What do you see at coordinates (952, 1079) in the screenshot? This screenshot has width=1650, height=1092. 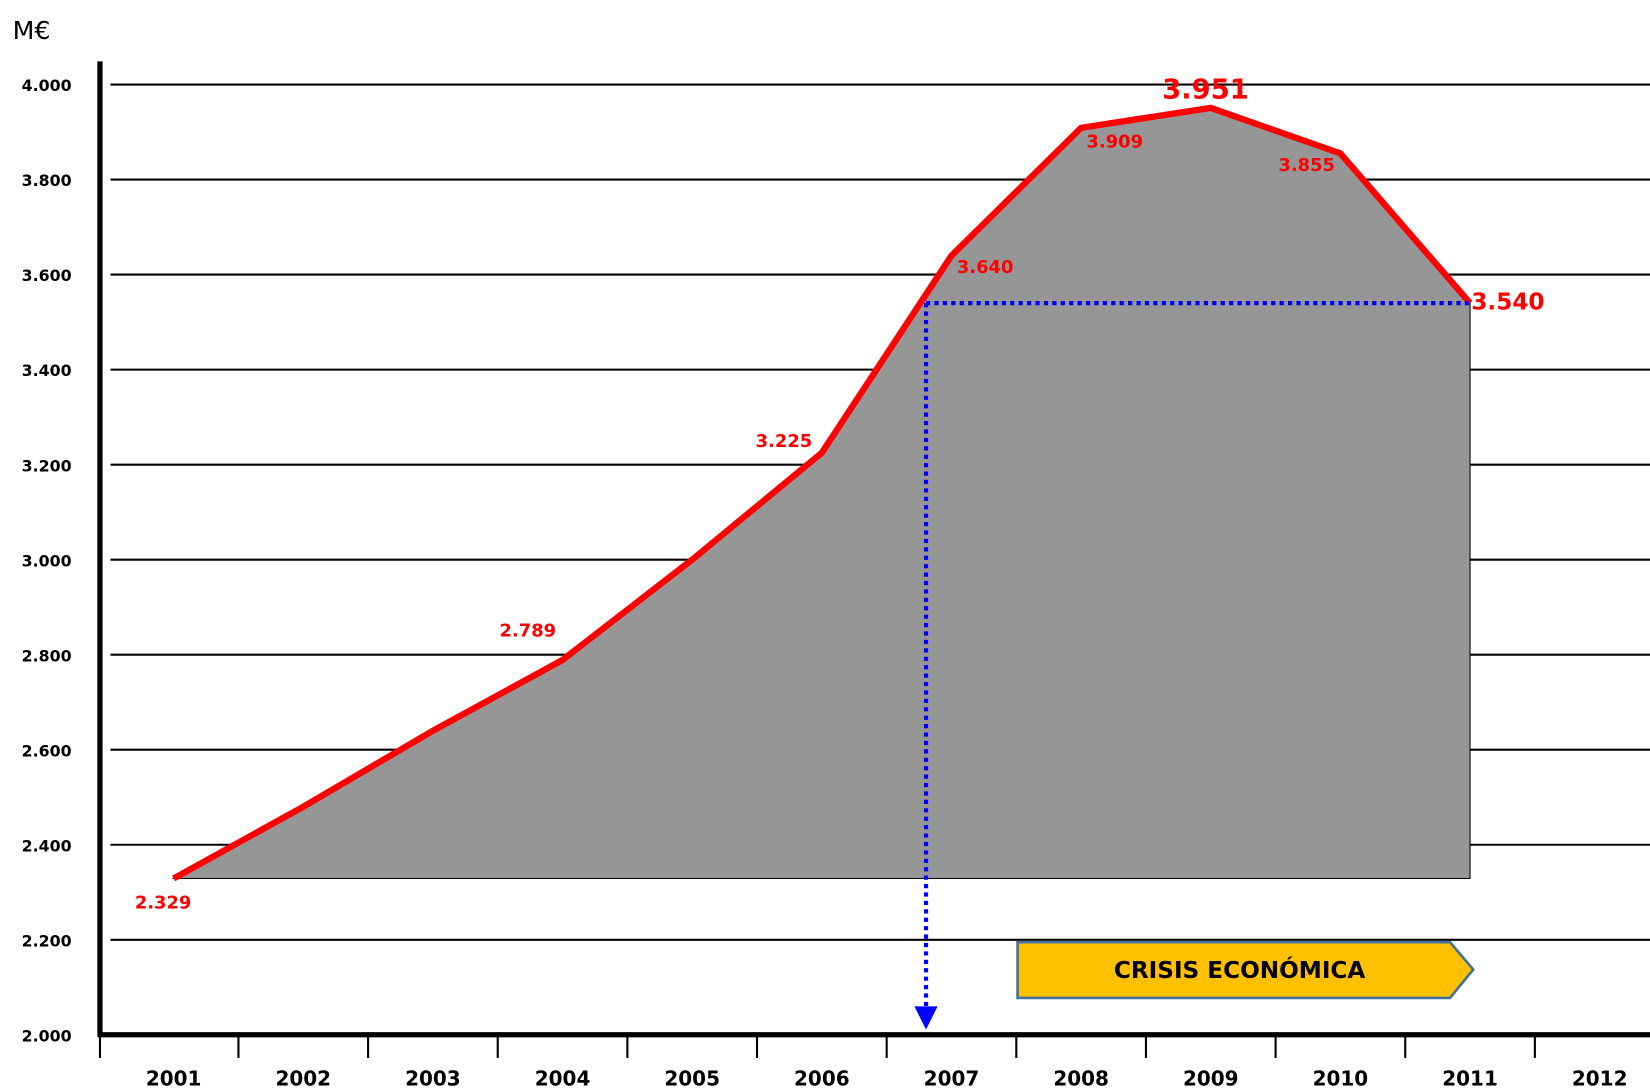 I see `x-tick-label: 2007` at bounding box center [952, 1079].